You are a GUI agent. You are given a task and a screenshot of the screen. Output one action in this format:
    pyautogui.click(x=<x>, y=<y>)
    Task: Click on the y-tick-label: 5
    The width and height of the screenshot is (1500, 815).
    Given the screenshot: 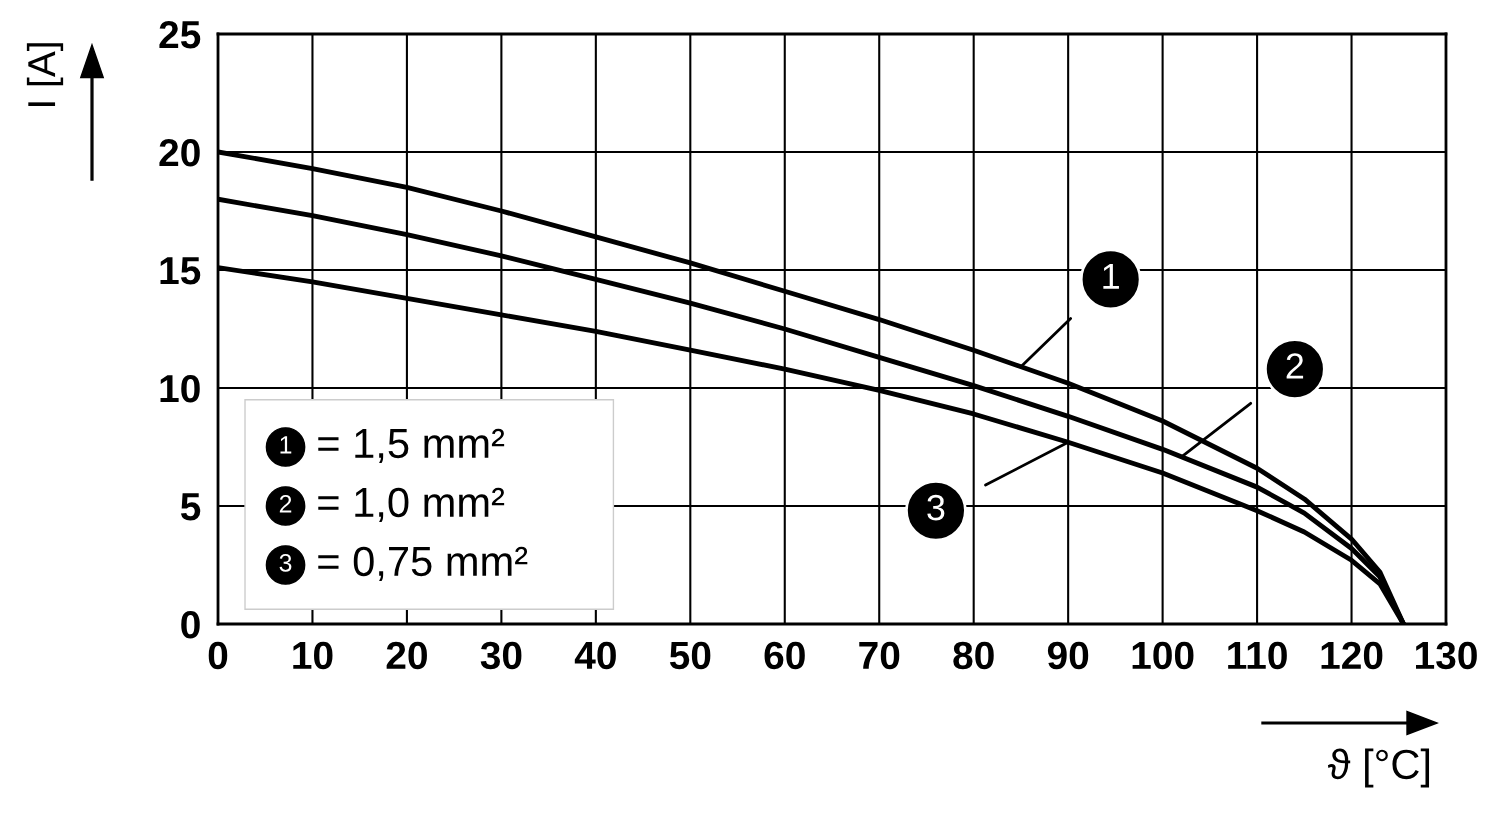 What is the action you would take?
    pyautogui.click(x=190, y=507)
    